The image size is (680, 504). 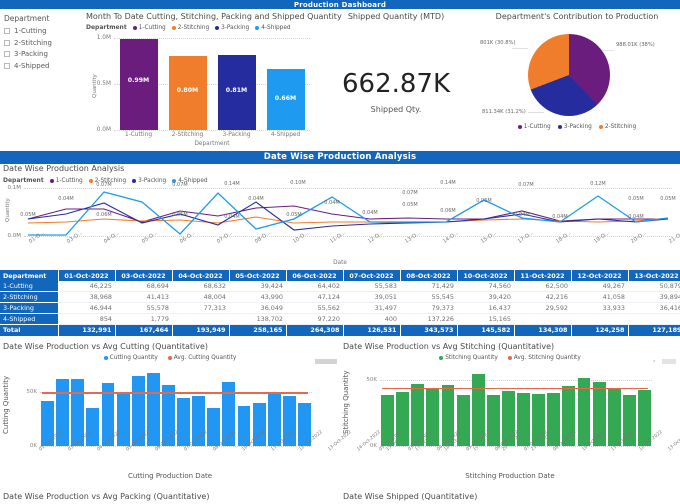 I want to click on col-header-date: 06-Oct-2022, so click(x=315, y=275).